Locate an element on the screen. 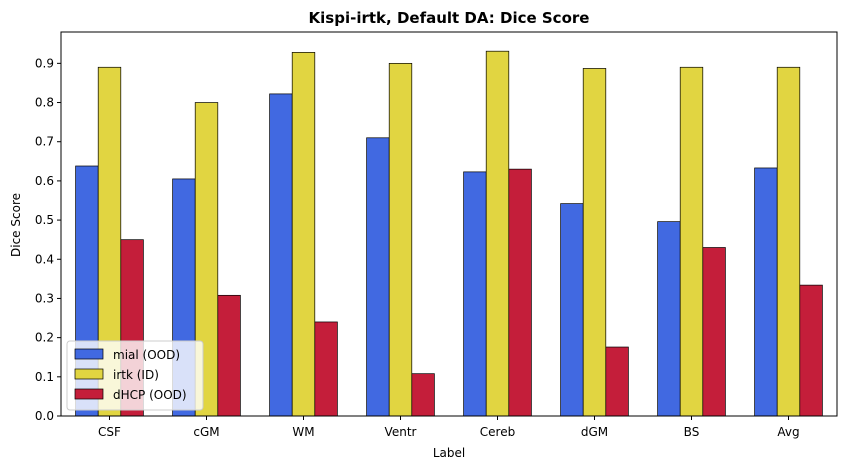  x-tick-label: Cereb is located at coordinates (497, 432).